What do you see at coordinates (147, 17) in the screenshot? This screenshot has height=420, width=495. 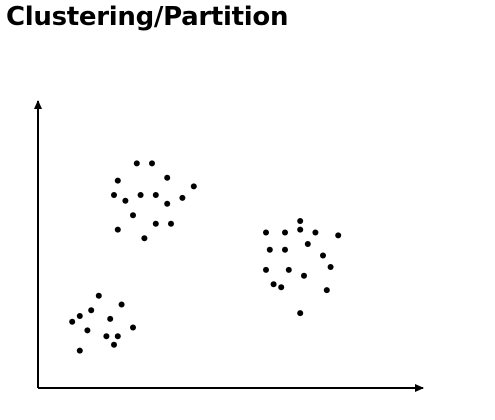 I see `slide-title: Clustering/Partition` at bounding box center [147, 17].